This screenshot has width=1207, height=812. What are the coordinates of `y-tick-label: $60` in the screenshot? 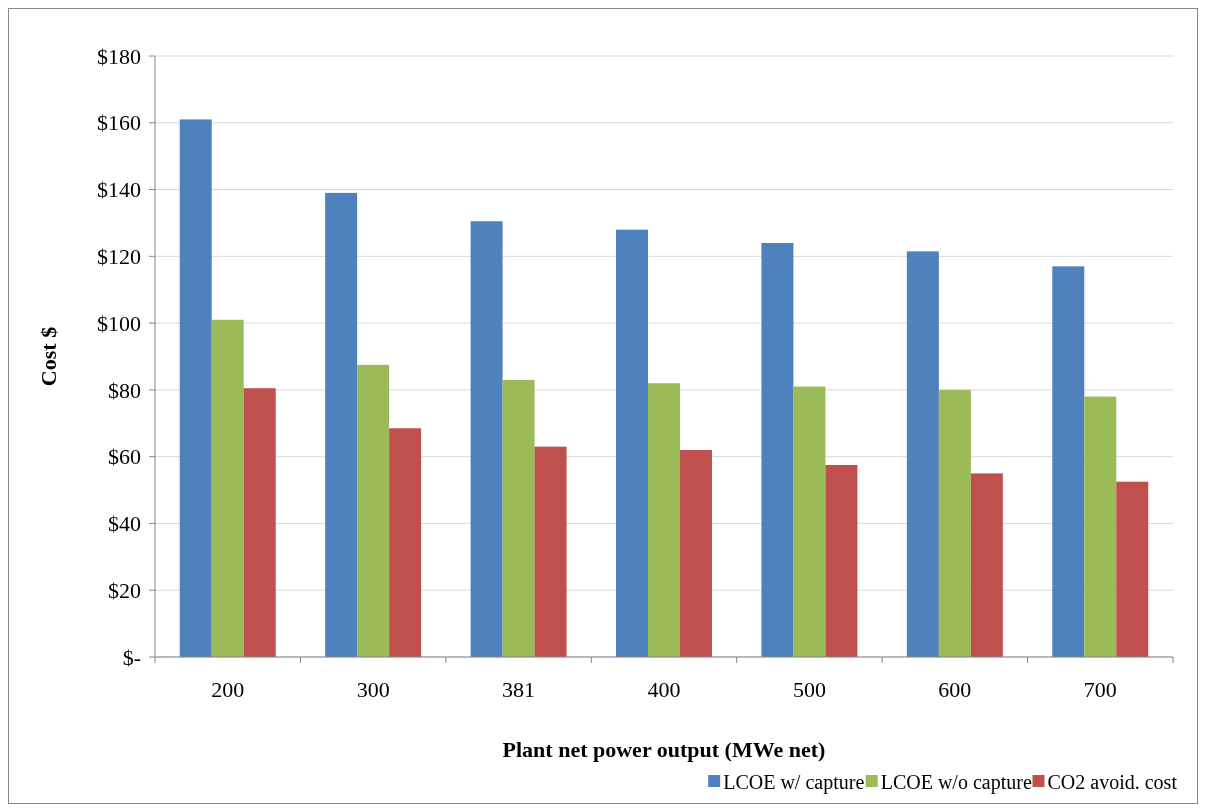 It's located at (124, 457).